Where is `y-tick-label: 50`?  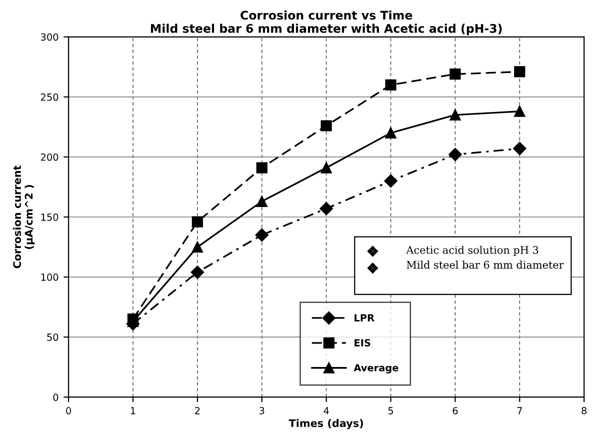 y-tick-label: 50 is located at coordinates (52, 337).